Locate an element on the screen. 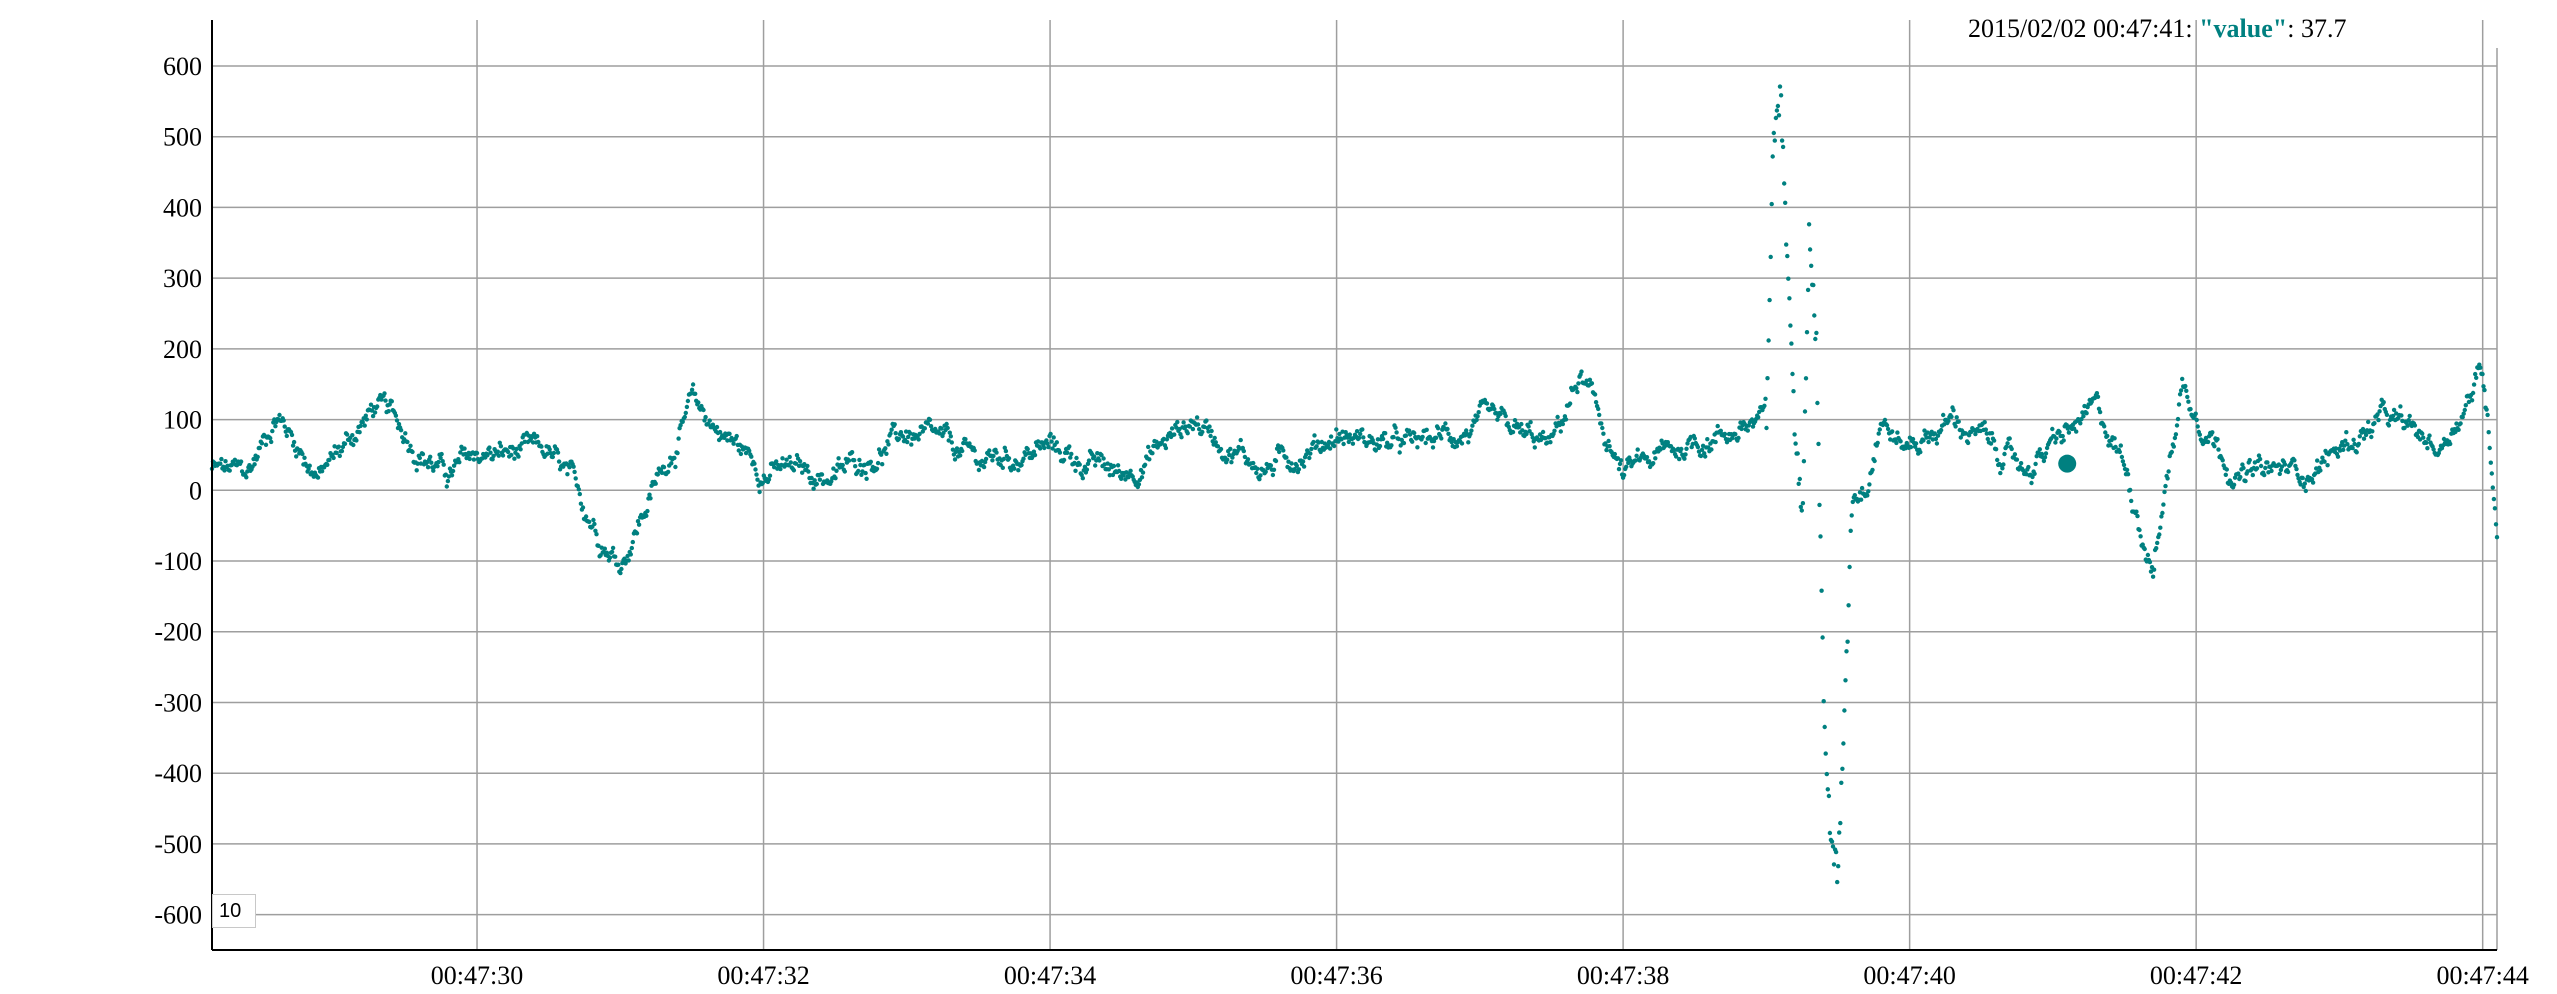 This screenshot has height=994, width=2557. roll-period-input is located at coordinates (234, 911).